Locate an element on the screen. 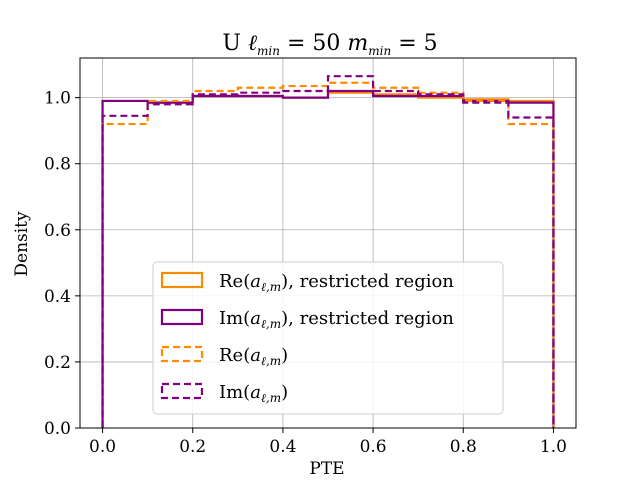 Image resolution: width=640 pixels, height=480 pixels. y-axis-ticks: 0.0 0.2 0.4 0.6 0.8 1.0 is located at coordinates (62, 264).